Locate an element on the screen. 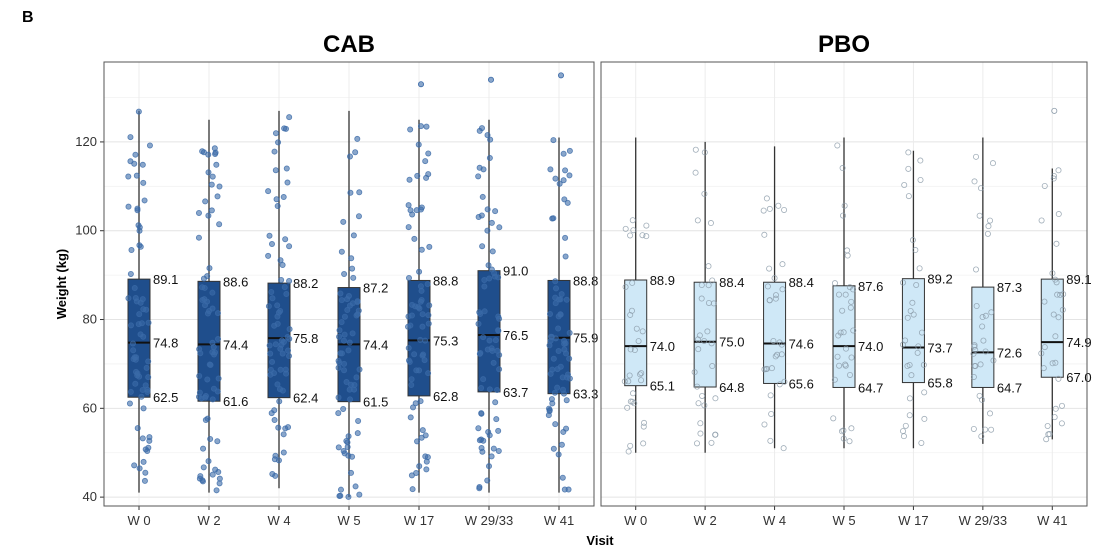  median-label: 74.4 is located at coordinates (375, 344).